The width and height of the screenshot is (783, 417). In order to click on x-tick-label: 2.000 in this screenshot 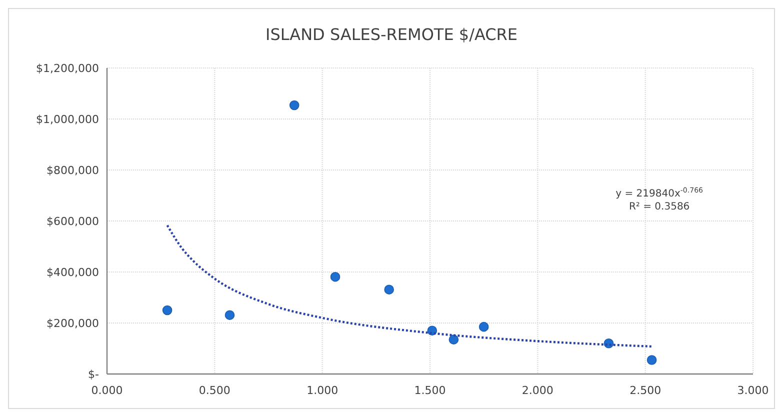, I will do `click(538, 390)`.